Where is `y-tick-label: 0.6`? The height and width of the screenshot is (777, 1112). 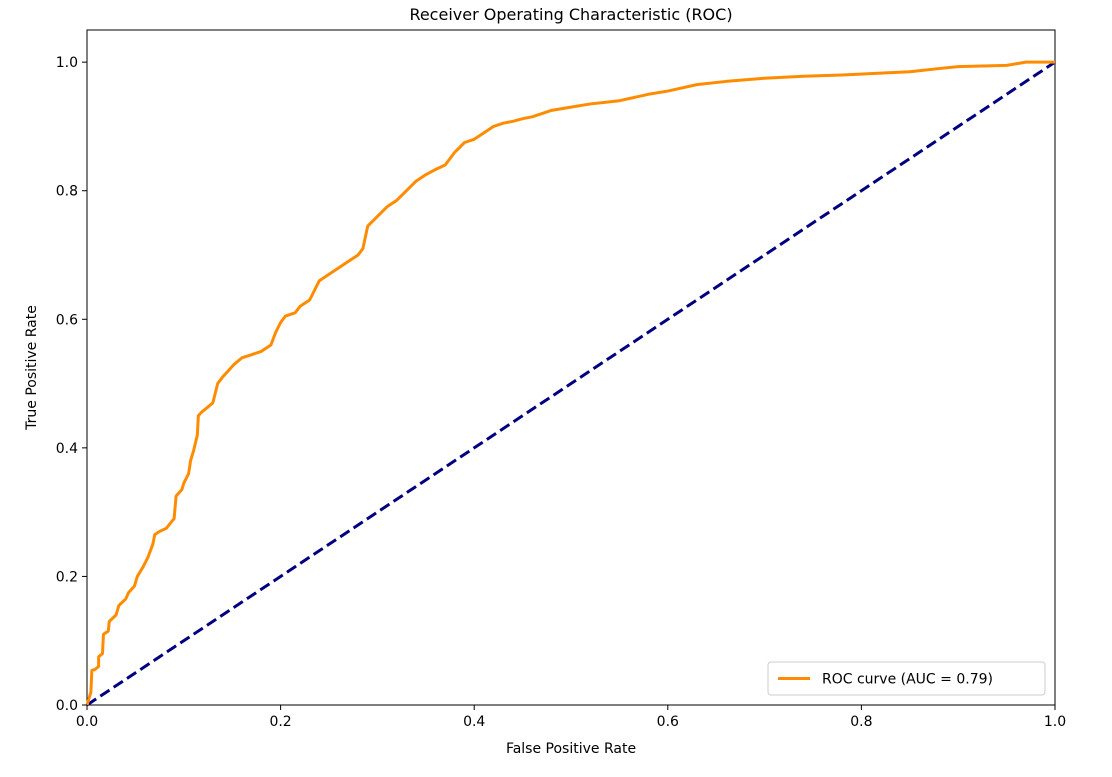
y-tick-label: 0.6 is located at coordinates (67, 320).